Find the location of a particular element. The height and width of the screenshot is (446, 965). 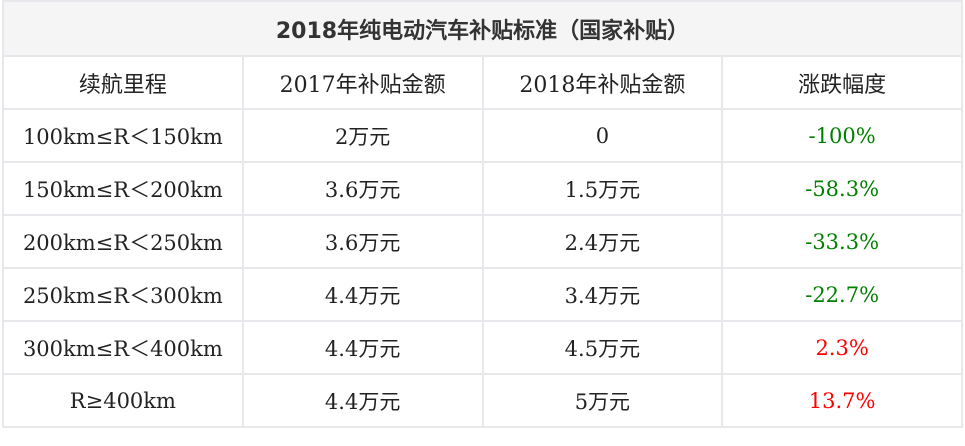

header-row: 续航里程 2017年补贴金额 2018年补贴金额 涨跌幅度 is located at coordinates (482, 82).